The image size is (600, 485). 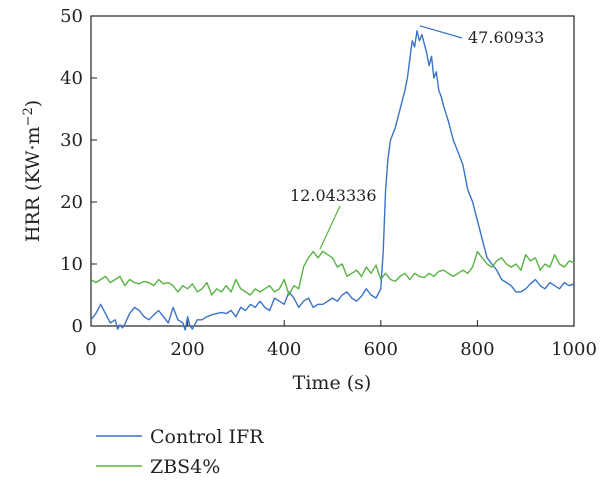 I want to click on legend-label-zbs4: ZBS4%, so click(x=185, y=467).